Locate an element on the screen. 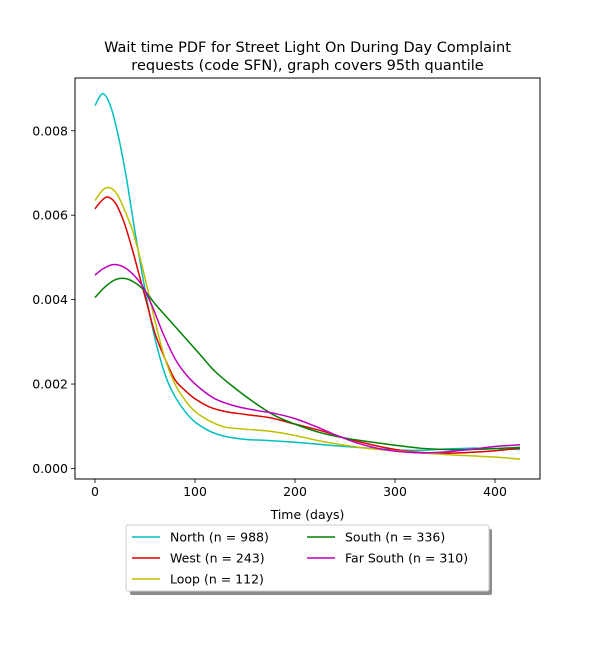 The height and width of the screenshot is (654, 600). legend-label-1: West (n = 243) is located at coordinates (217, 558).